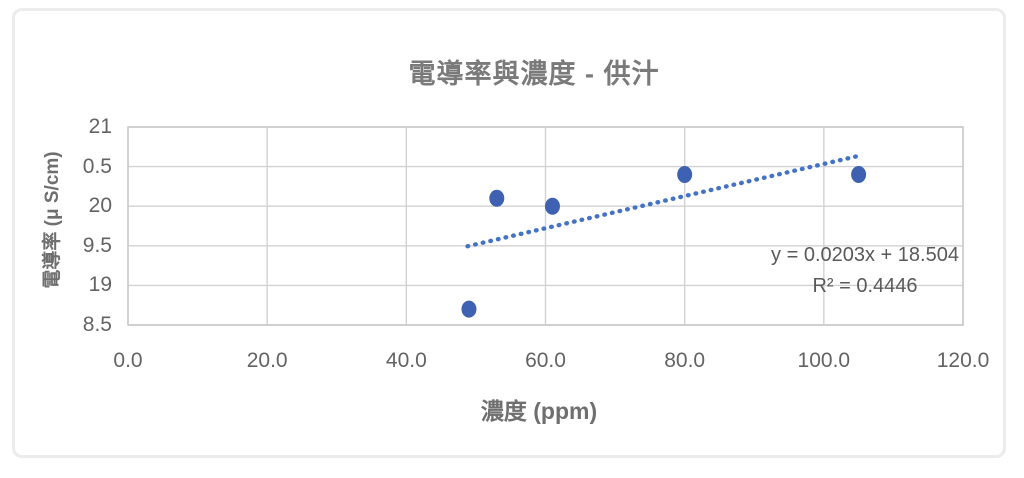 The image size is (1024, 478). I want to click on y-tick-label: 19, so click(100, 285).